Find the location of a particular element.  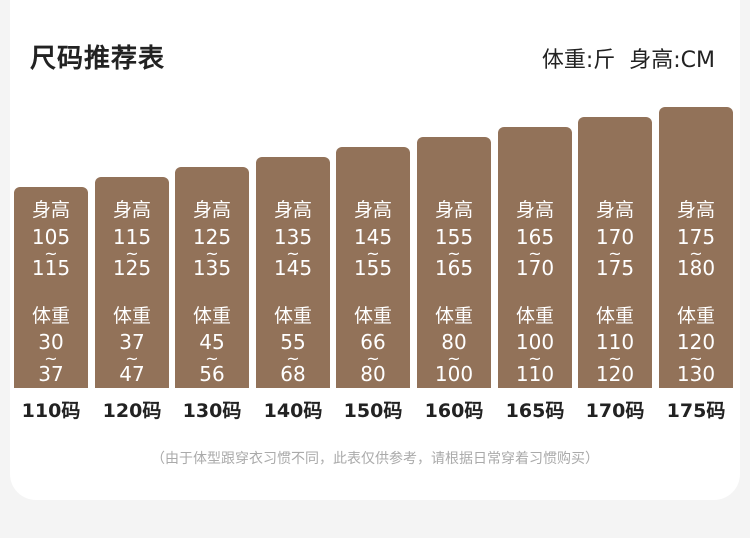

size-label: 120码 is located at coordinates (132, 411).